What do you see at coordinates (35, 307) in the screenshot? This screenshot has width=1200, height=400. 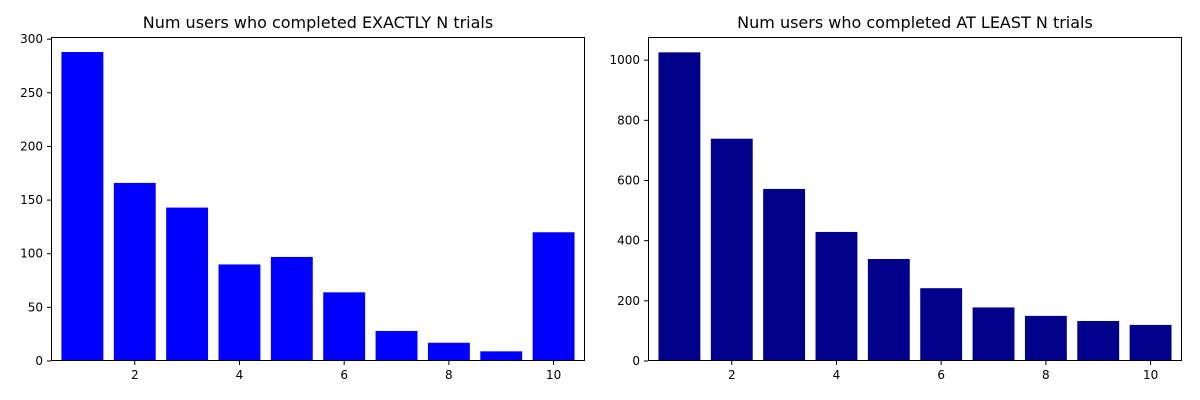 I see `y-tick-label: 50` at bounding box center [35, 307].